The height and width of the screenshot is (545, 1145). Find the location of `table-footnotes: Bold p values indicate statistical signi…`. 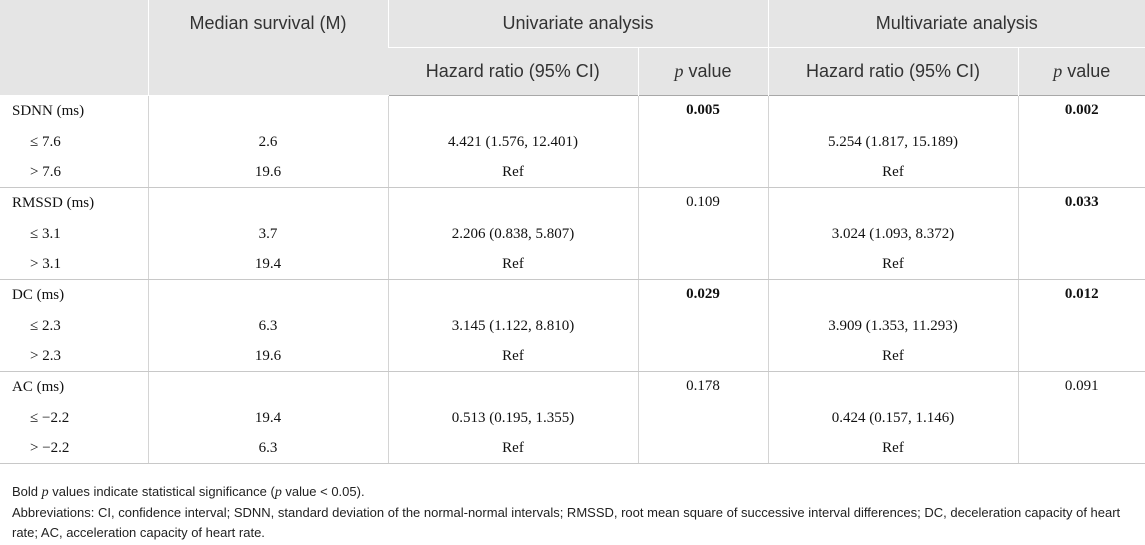

table-footnotes: Bold p values indicate statistical signi… is located at coordinates (574, 512).